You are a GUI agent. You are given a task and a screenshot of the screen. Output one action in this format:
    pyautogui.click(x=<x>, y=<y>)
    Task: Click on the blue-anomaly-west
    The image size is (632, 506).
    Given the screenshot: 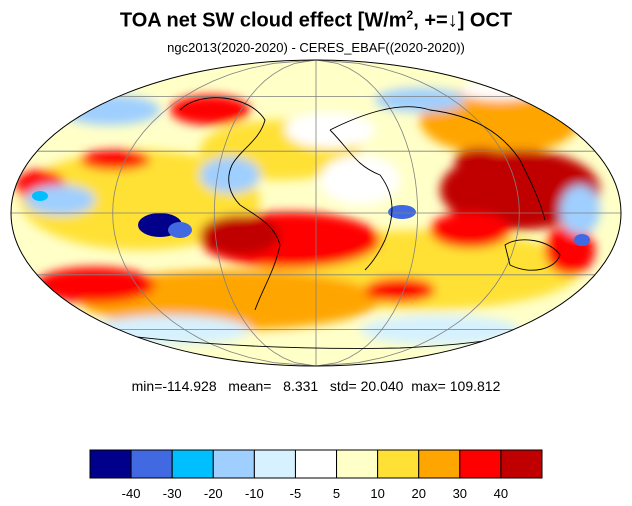 What is the action you would take?
    pyautogui.click(x=40, y=196)
    